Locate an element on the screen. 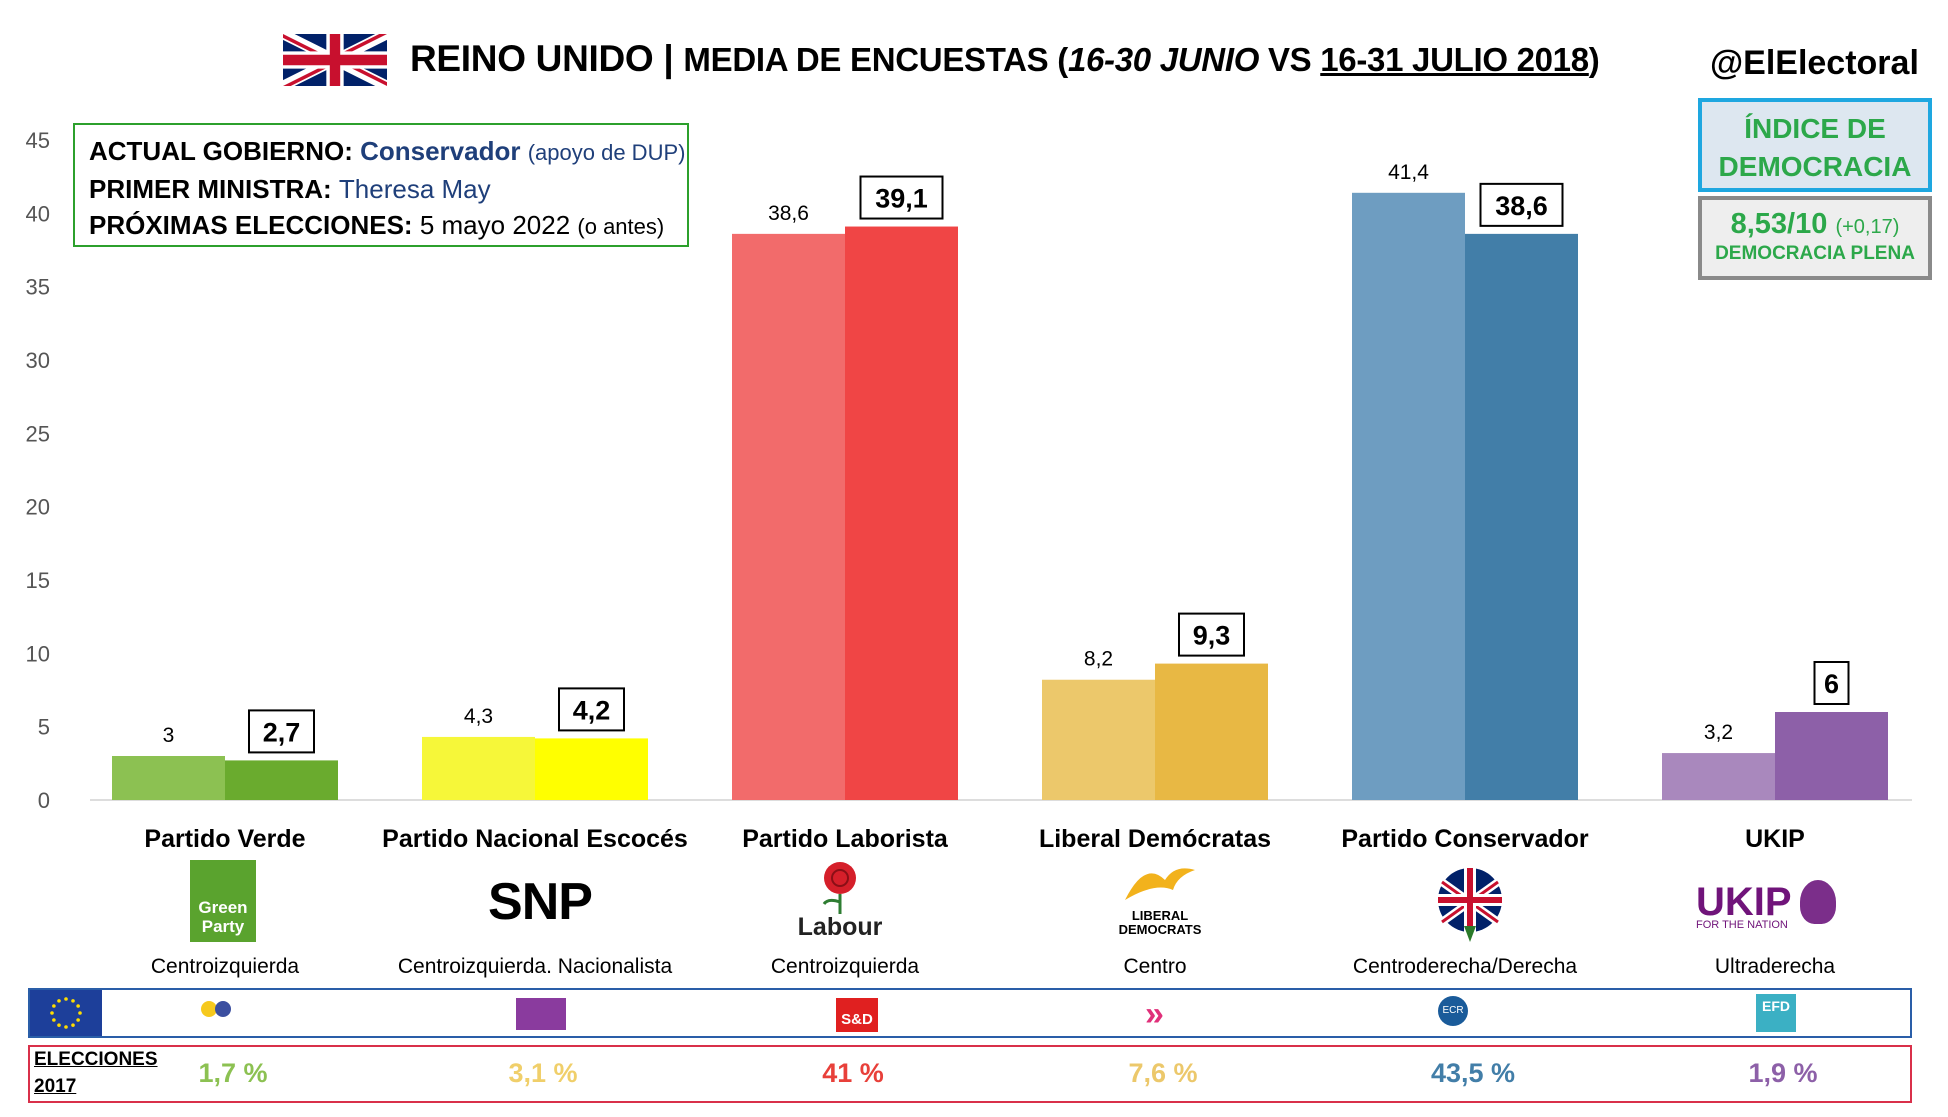 The width and height of the screenshot is (1948, 1117). y-tick-label: 20 is located at coordinates (38, 507).